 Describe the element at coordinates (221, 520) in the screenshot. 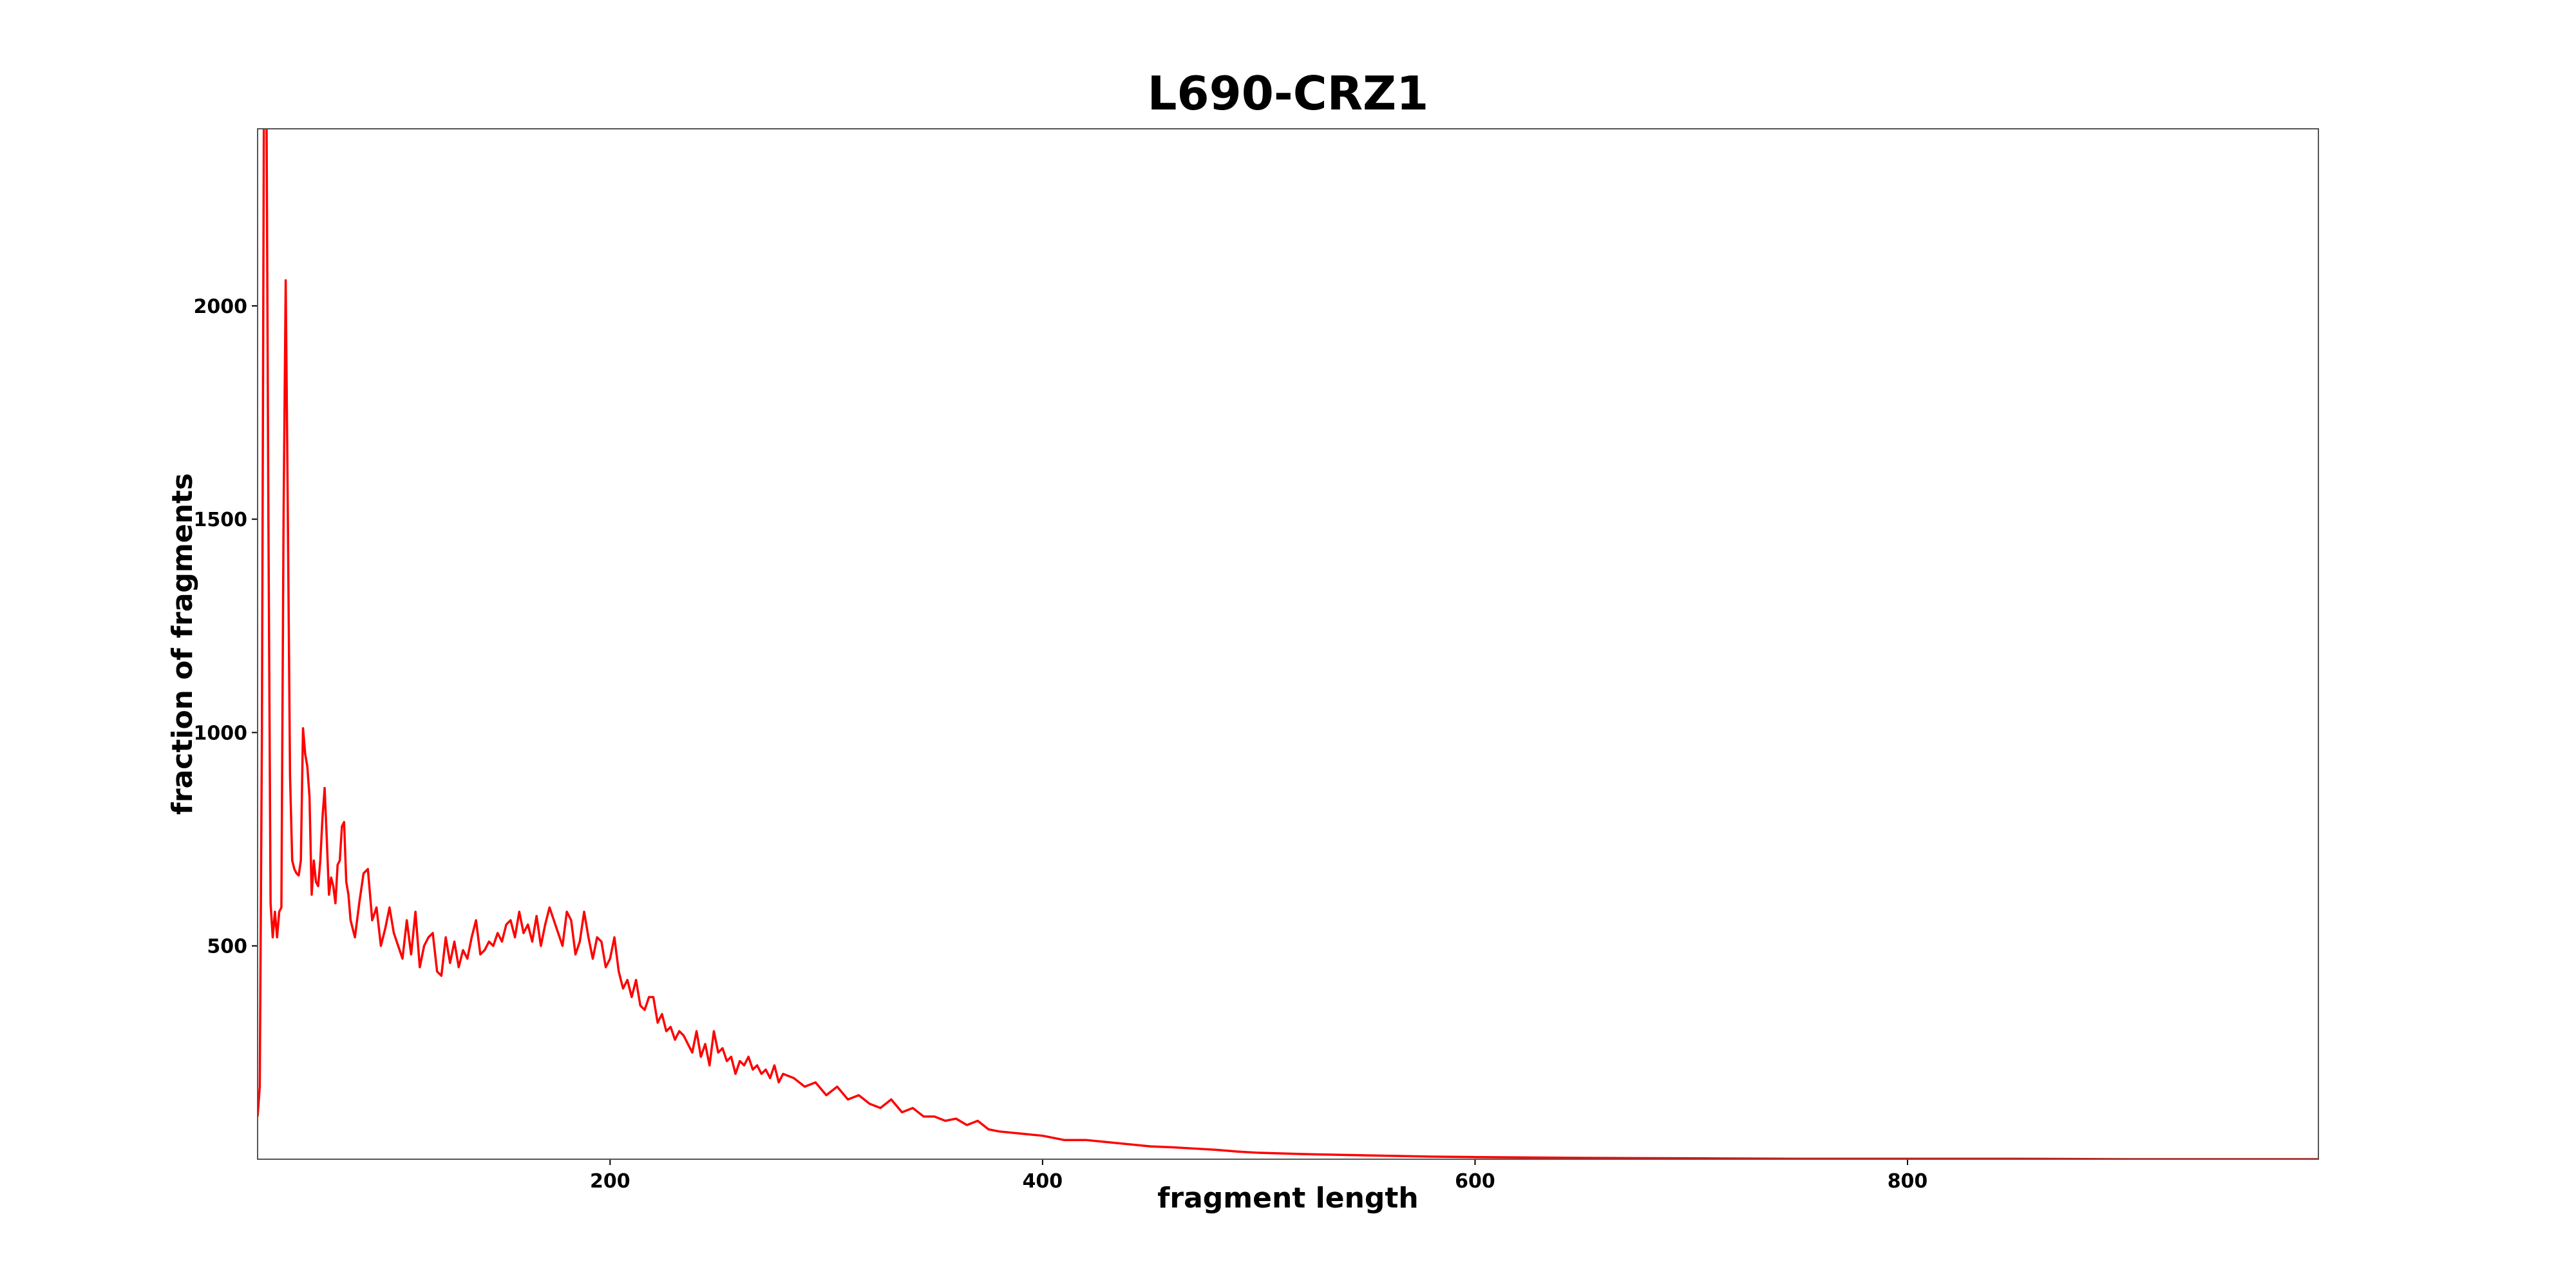

I see `y-tick-label: 1500` at that location.